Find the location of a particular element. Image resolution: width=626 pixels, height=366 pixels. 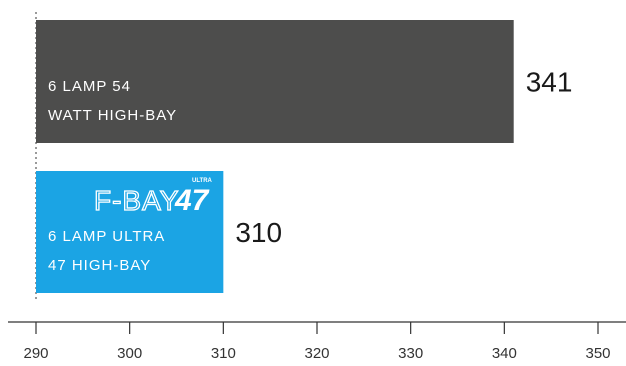

bar-label-line-2: WATT HIGH-BAY is located at coordinates (112, 115).